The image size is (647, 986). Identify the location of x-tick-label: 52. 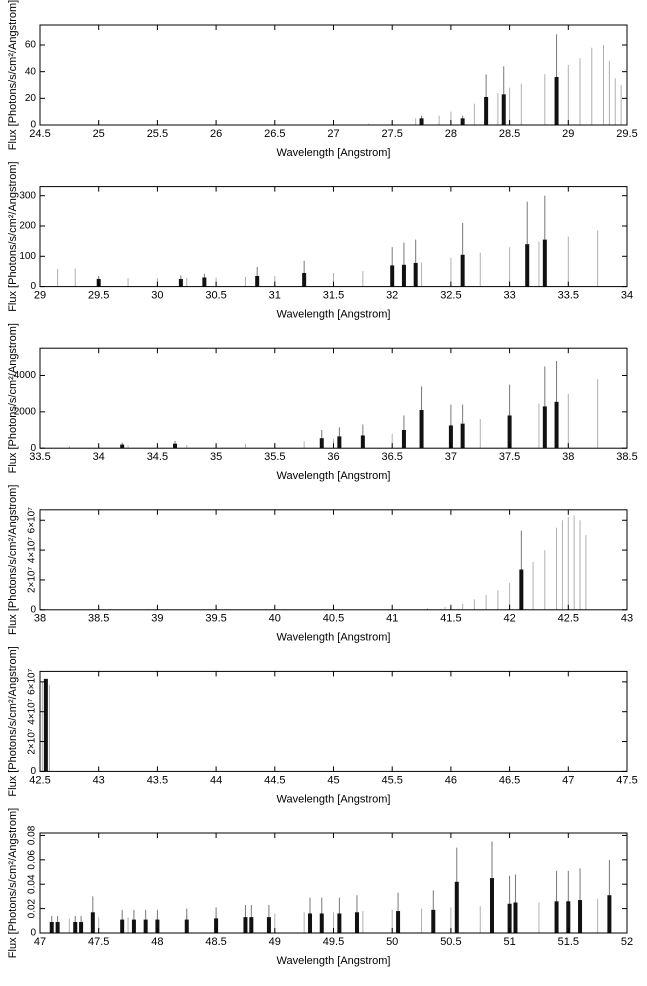
(627, 942).